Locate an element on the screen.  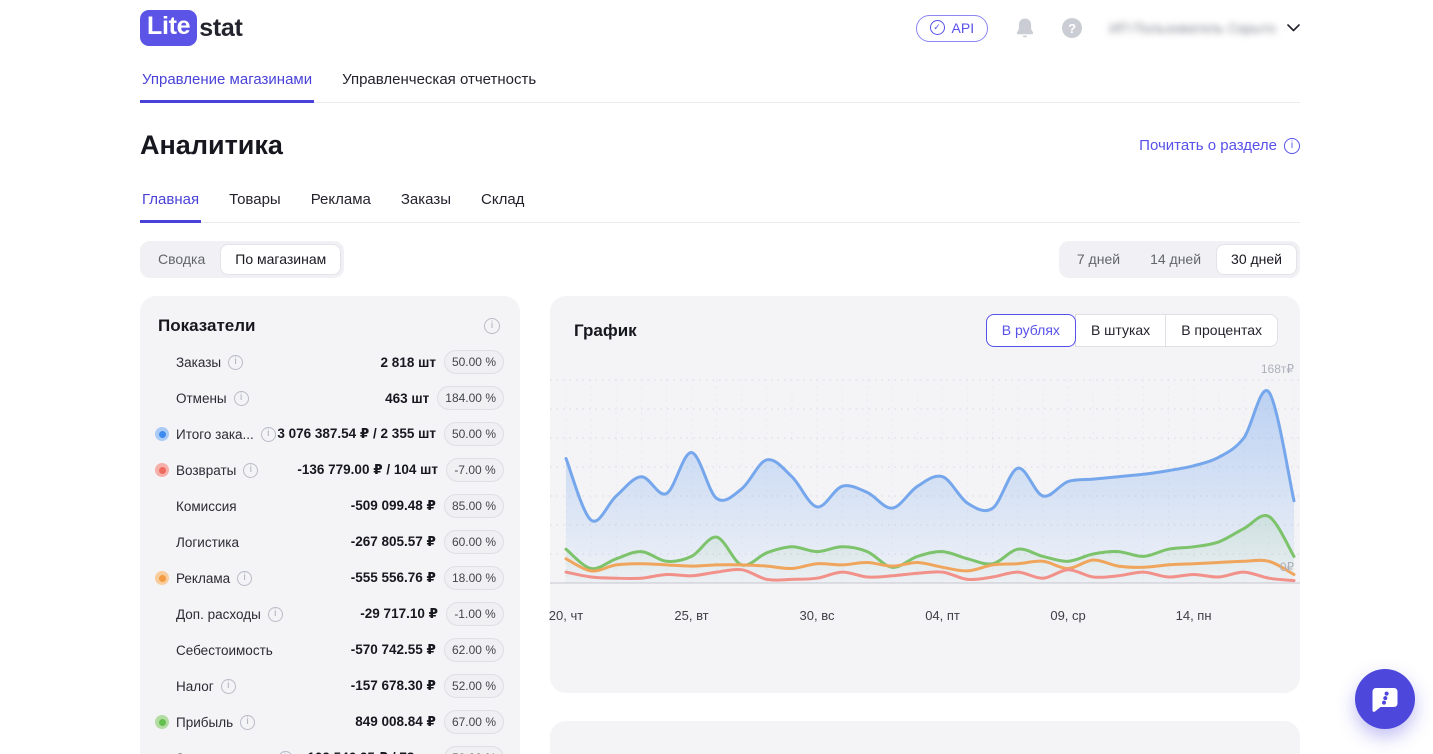
metric-percent-badge: 60.00 % is located at coordinates (473, 542).